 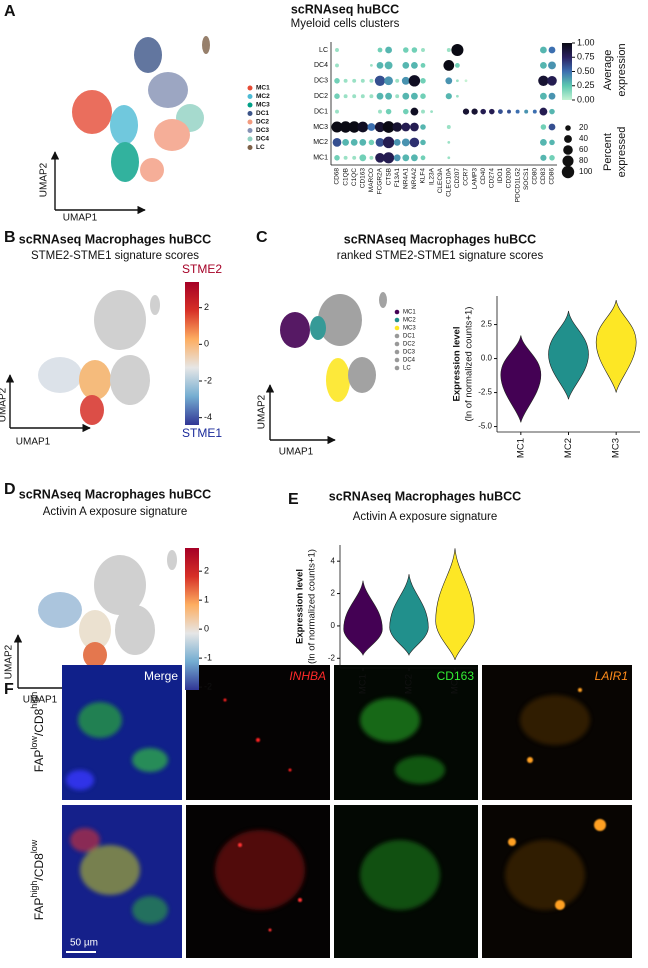 What do you see at coordinates (583, 160) in the screenshot?
I see `size-legend-label: 80` at bounding box center [583, 160].